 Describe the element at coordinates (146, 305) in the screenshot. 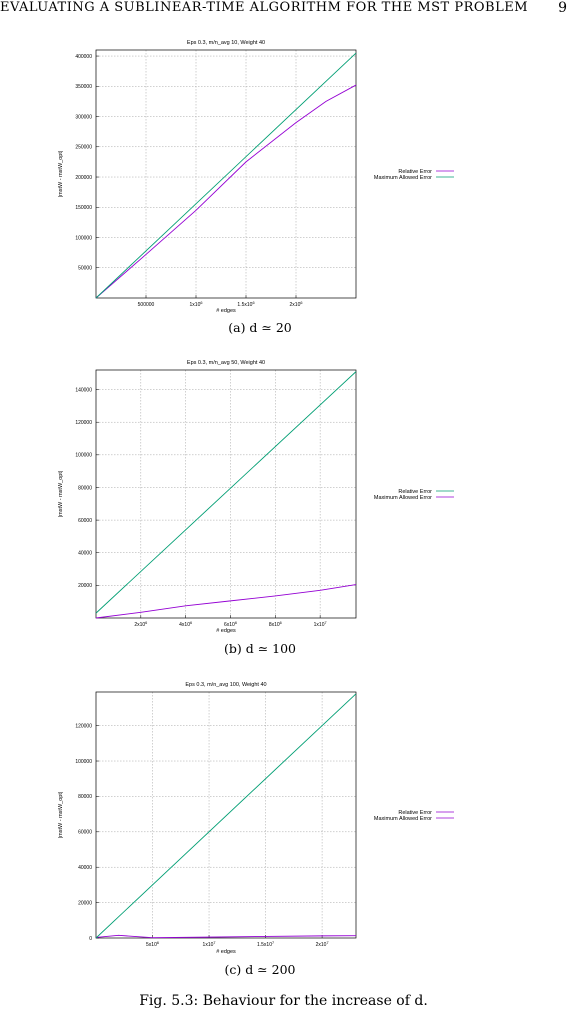

I see `x-tick-label: 500000` at that location.